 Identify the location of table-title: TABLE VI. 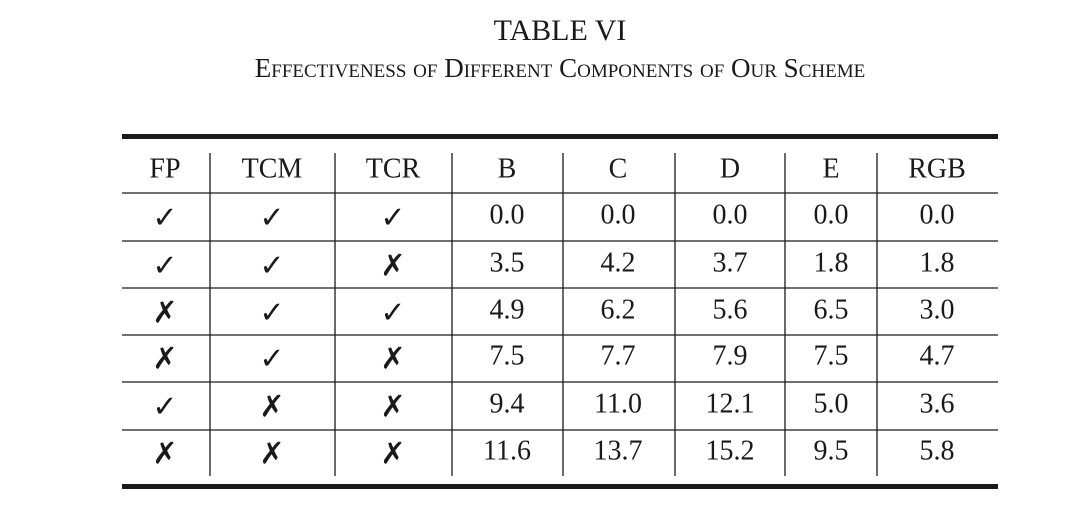
(560, 30).